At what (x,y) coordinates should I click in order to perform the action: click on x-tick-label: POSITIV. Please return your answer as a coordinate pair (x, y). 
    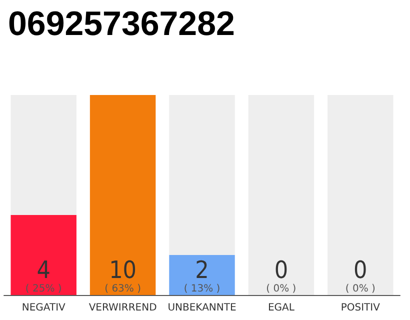
    Looking at the image, I should click on (360, 308).